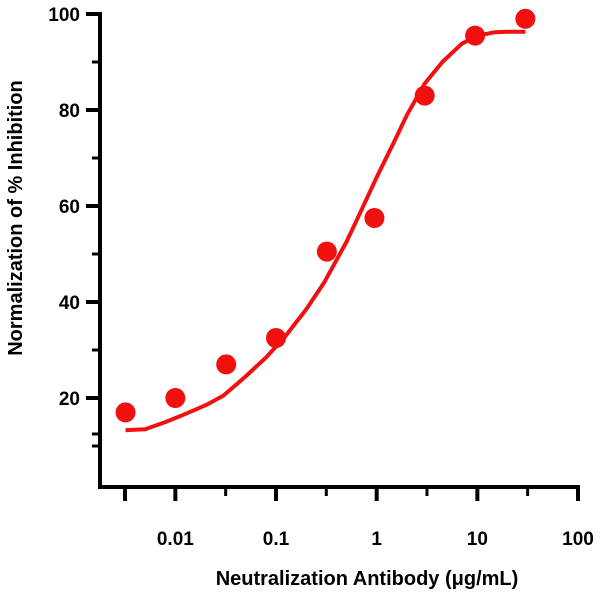 Image resolution: width=600 pixels, height=597 pixels. I want to click on y-tick-label: 100, so click(64, 15).